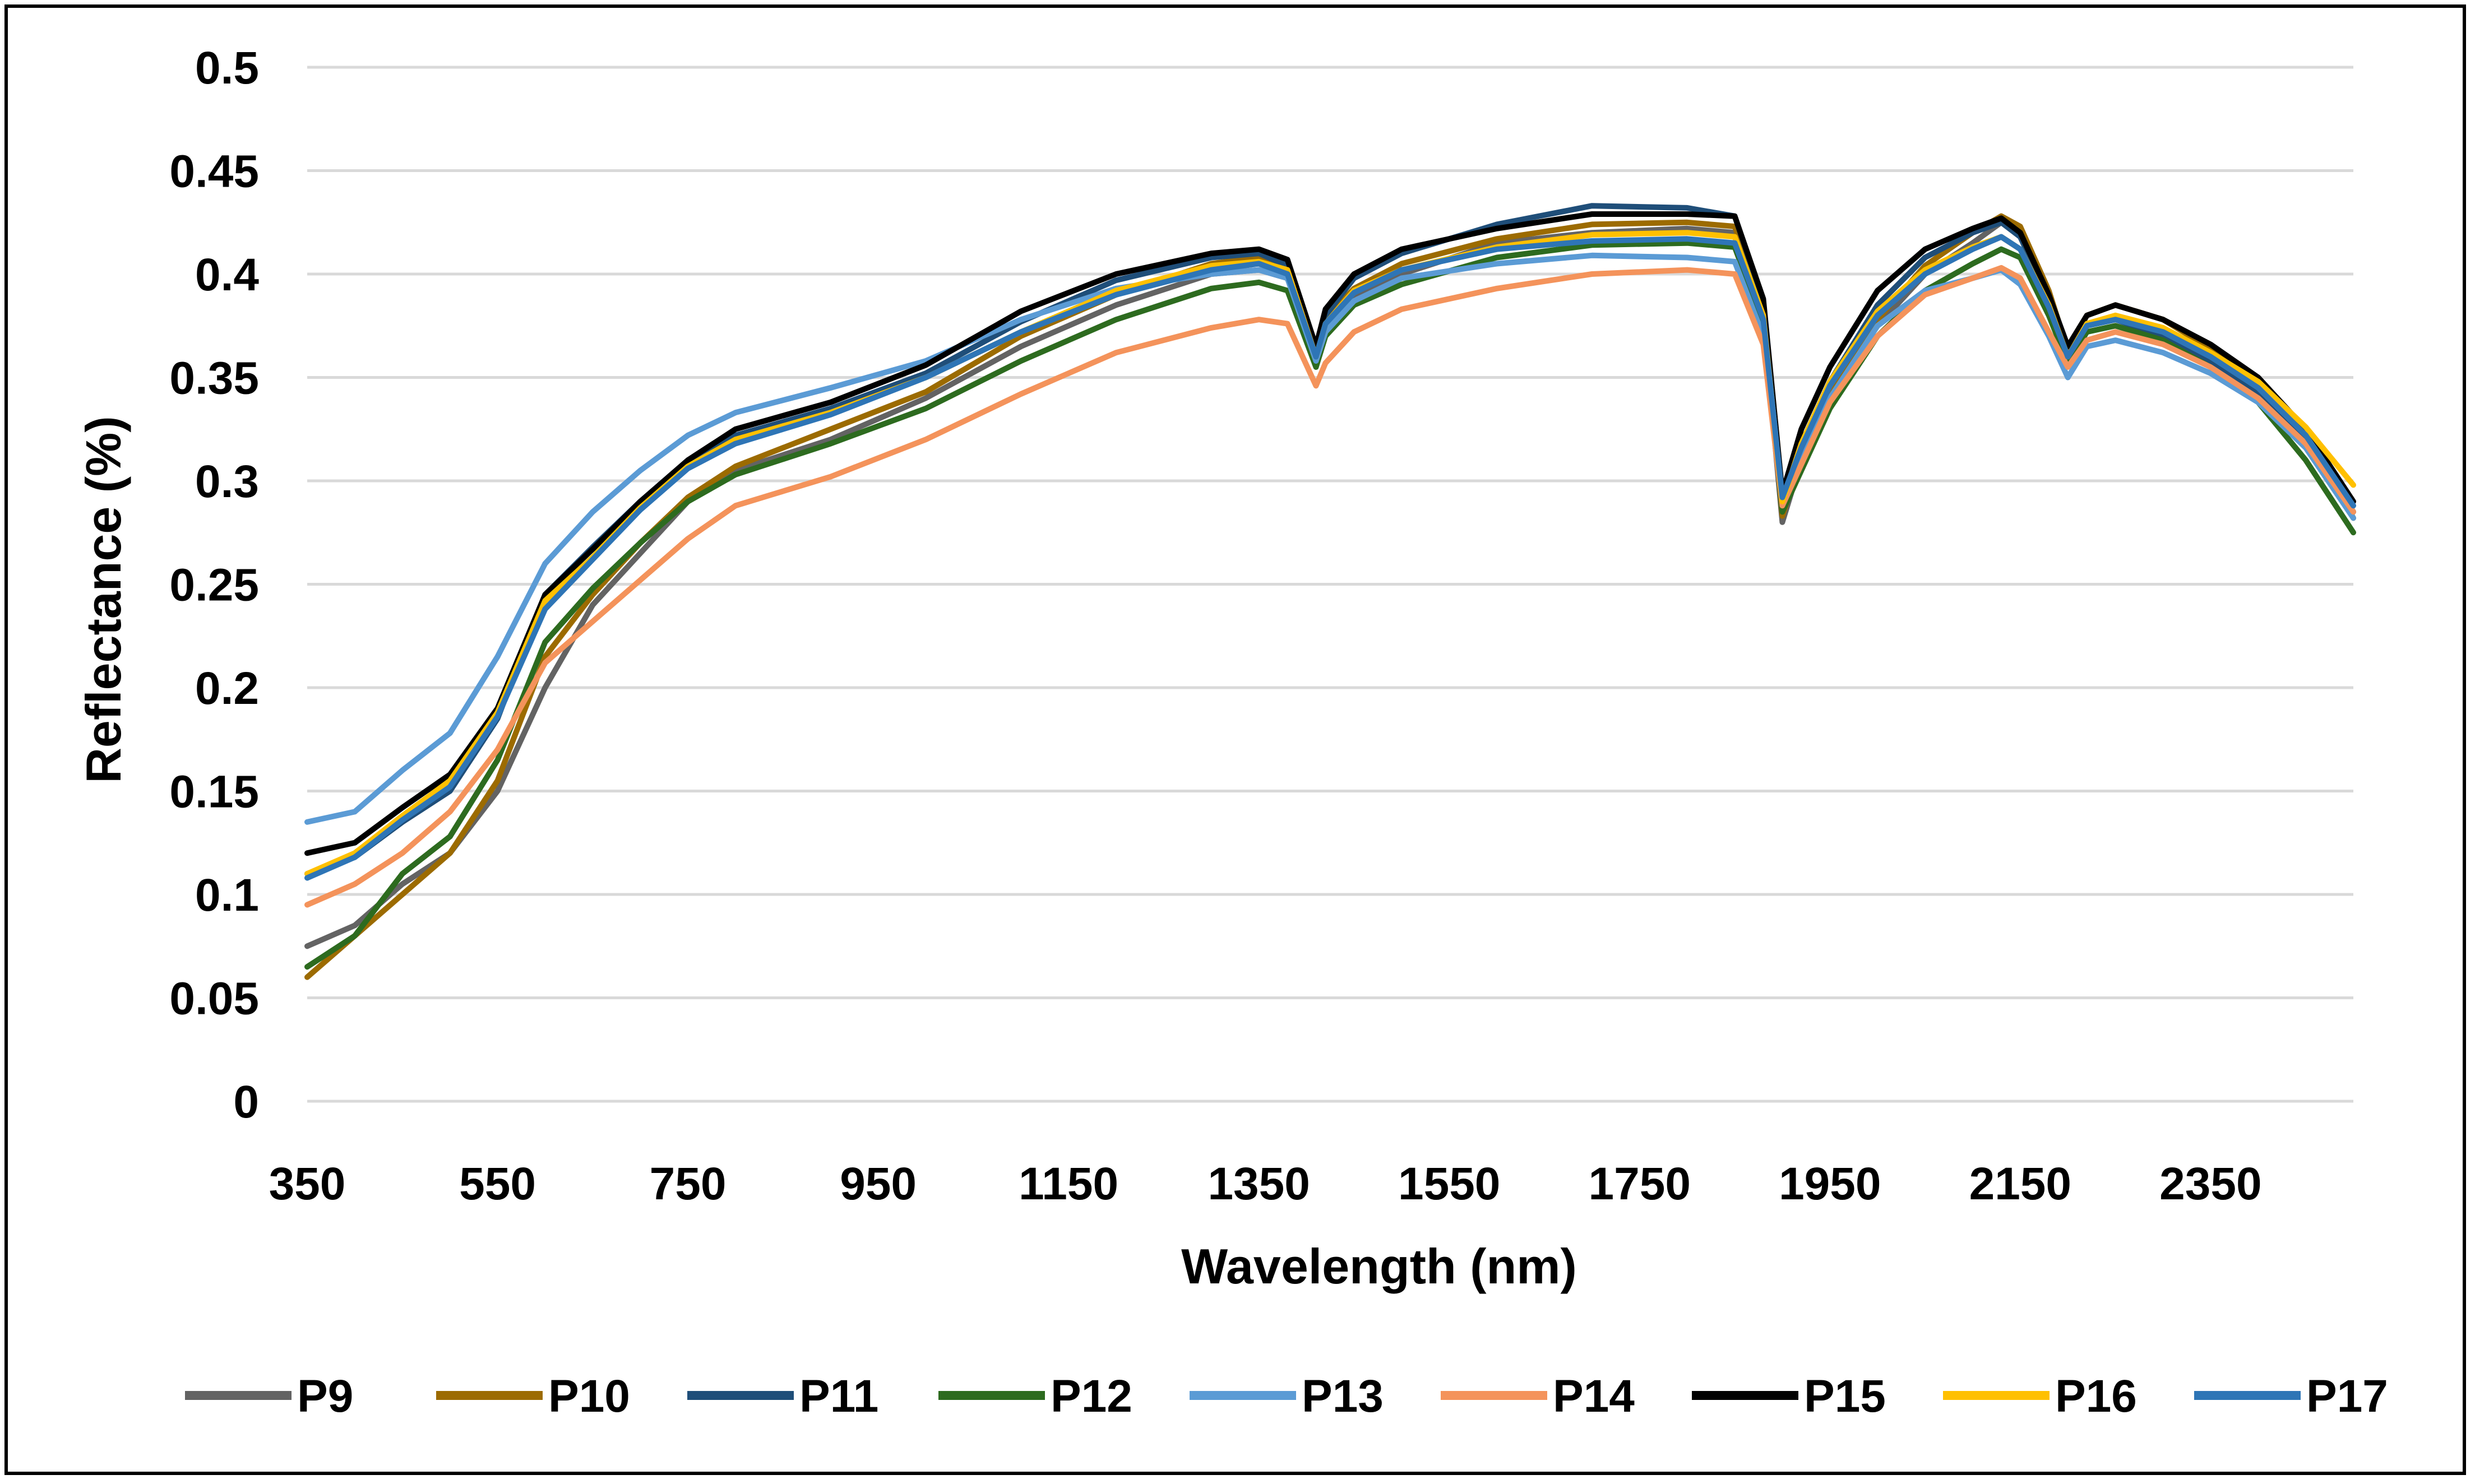 This screenshot has height=1484, width=2475. What do you see at coordinates (2291, 1397) in the screenshot?
I see `legend-item-p17: P17` at bounding box center [2291, 1397].